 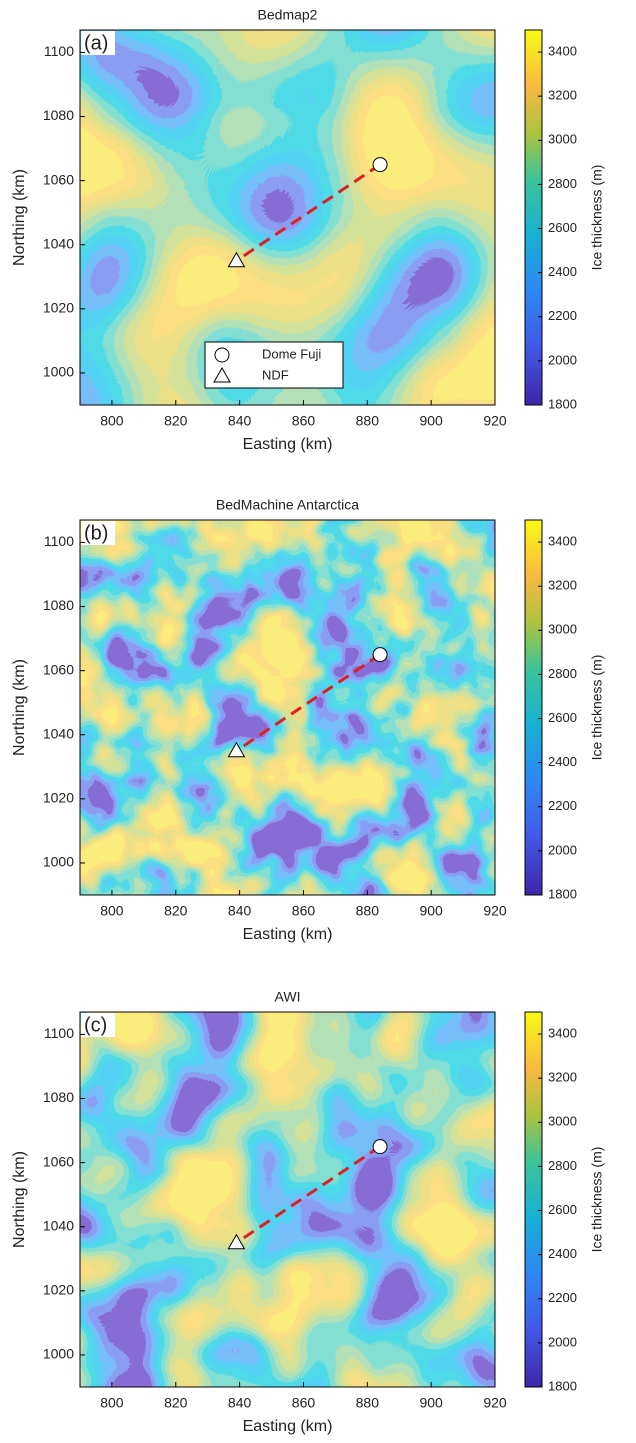 I want to click on panel-label: (b), so click(x=96, y=533).